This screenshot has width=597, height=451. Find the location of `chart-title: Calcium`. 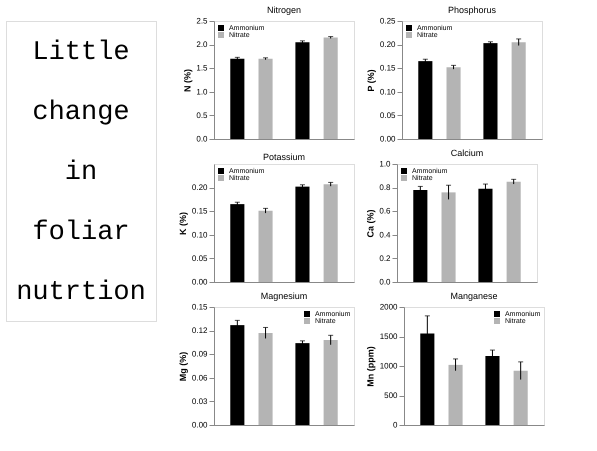

chart-title: Calcium is located at coordinates (467, 153).